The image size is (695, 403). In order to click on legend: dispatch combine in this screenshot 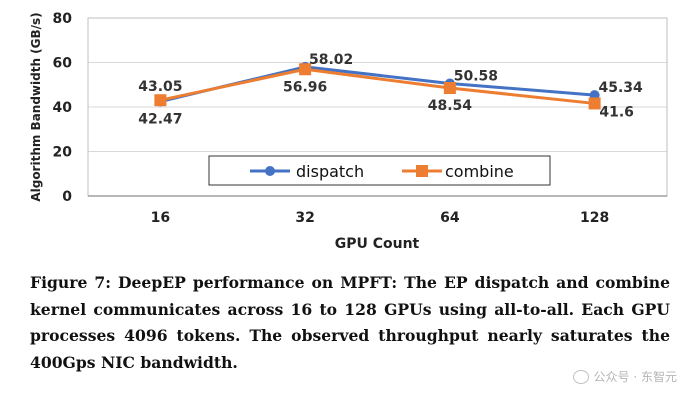, I will do `click(379, 170)`.